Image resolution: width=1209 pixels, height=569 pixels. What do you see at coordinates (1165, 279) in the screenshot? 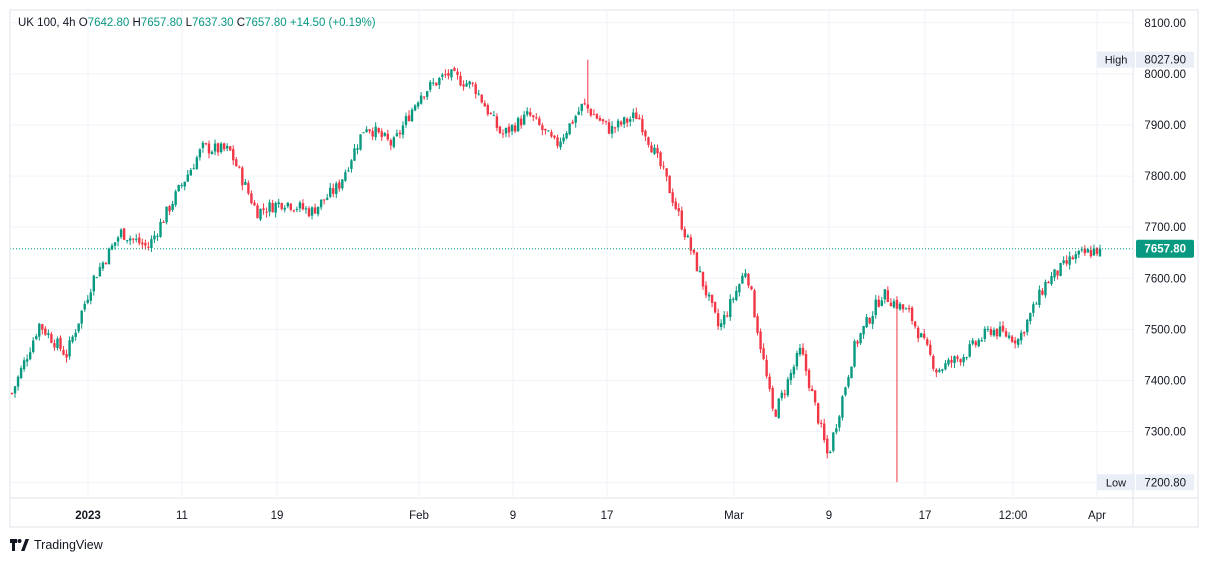
I see `y-tick-label: 7600.00` at bounding box center [1165, 279].